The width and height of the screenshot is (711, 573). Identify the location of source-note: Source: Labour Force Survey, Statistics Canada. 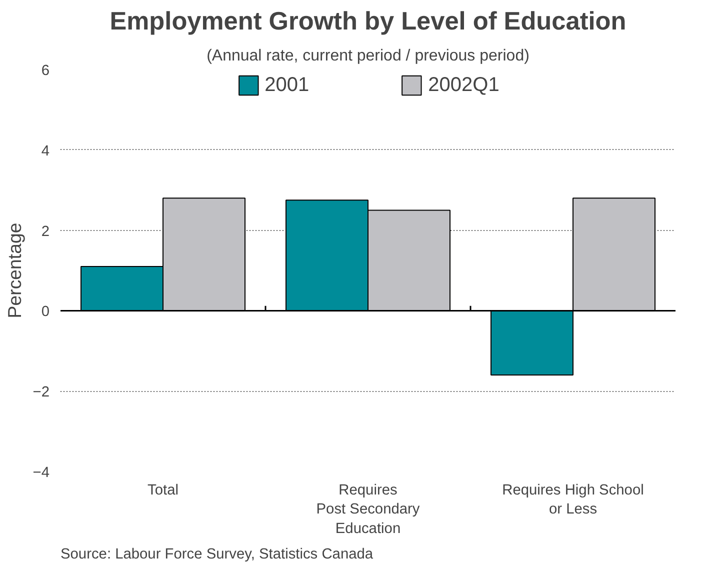
(217, 554).